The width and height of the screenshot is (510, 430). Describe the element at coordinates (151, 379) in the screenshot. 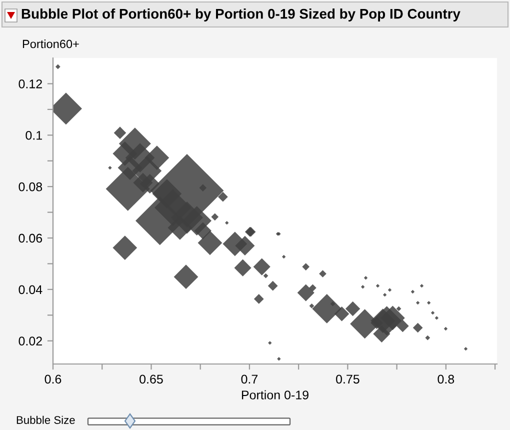

I see `x-tick-label: 0.65` at that location.